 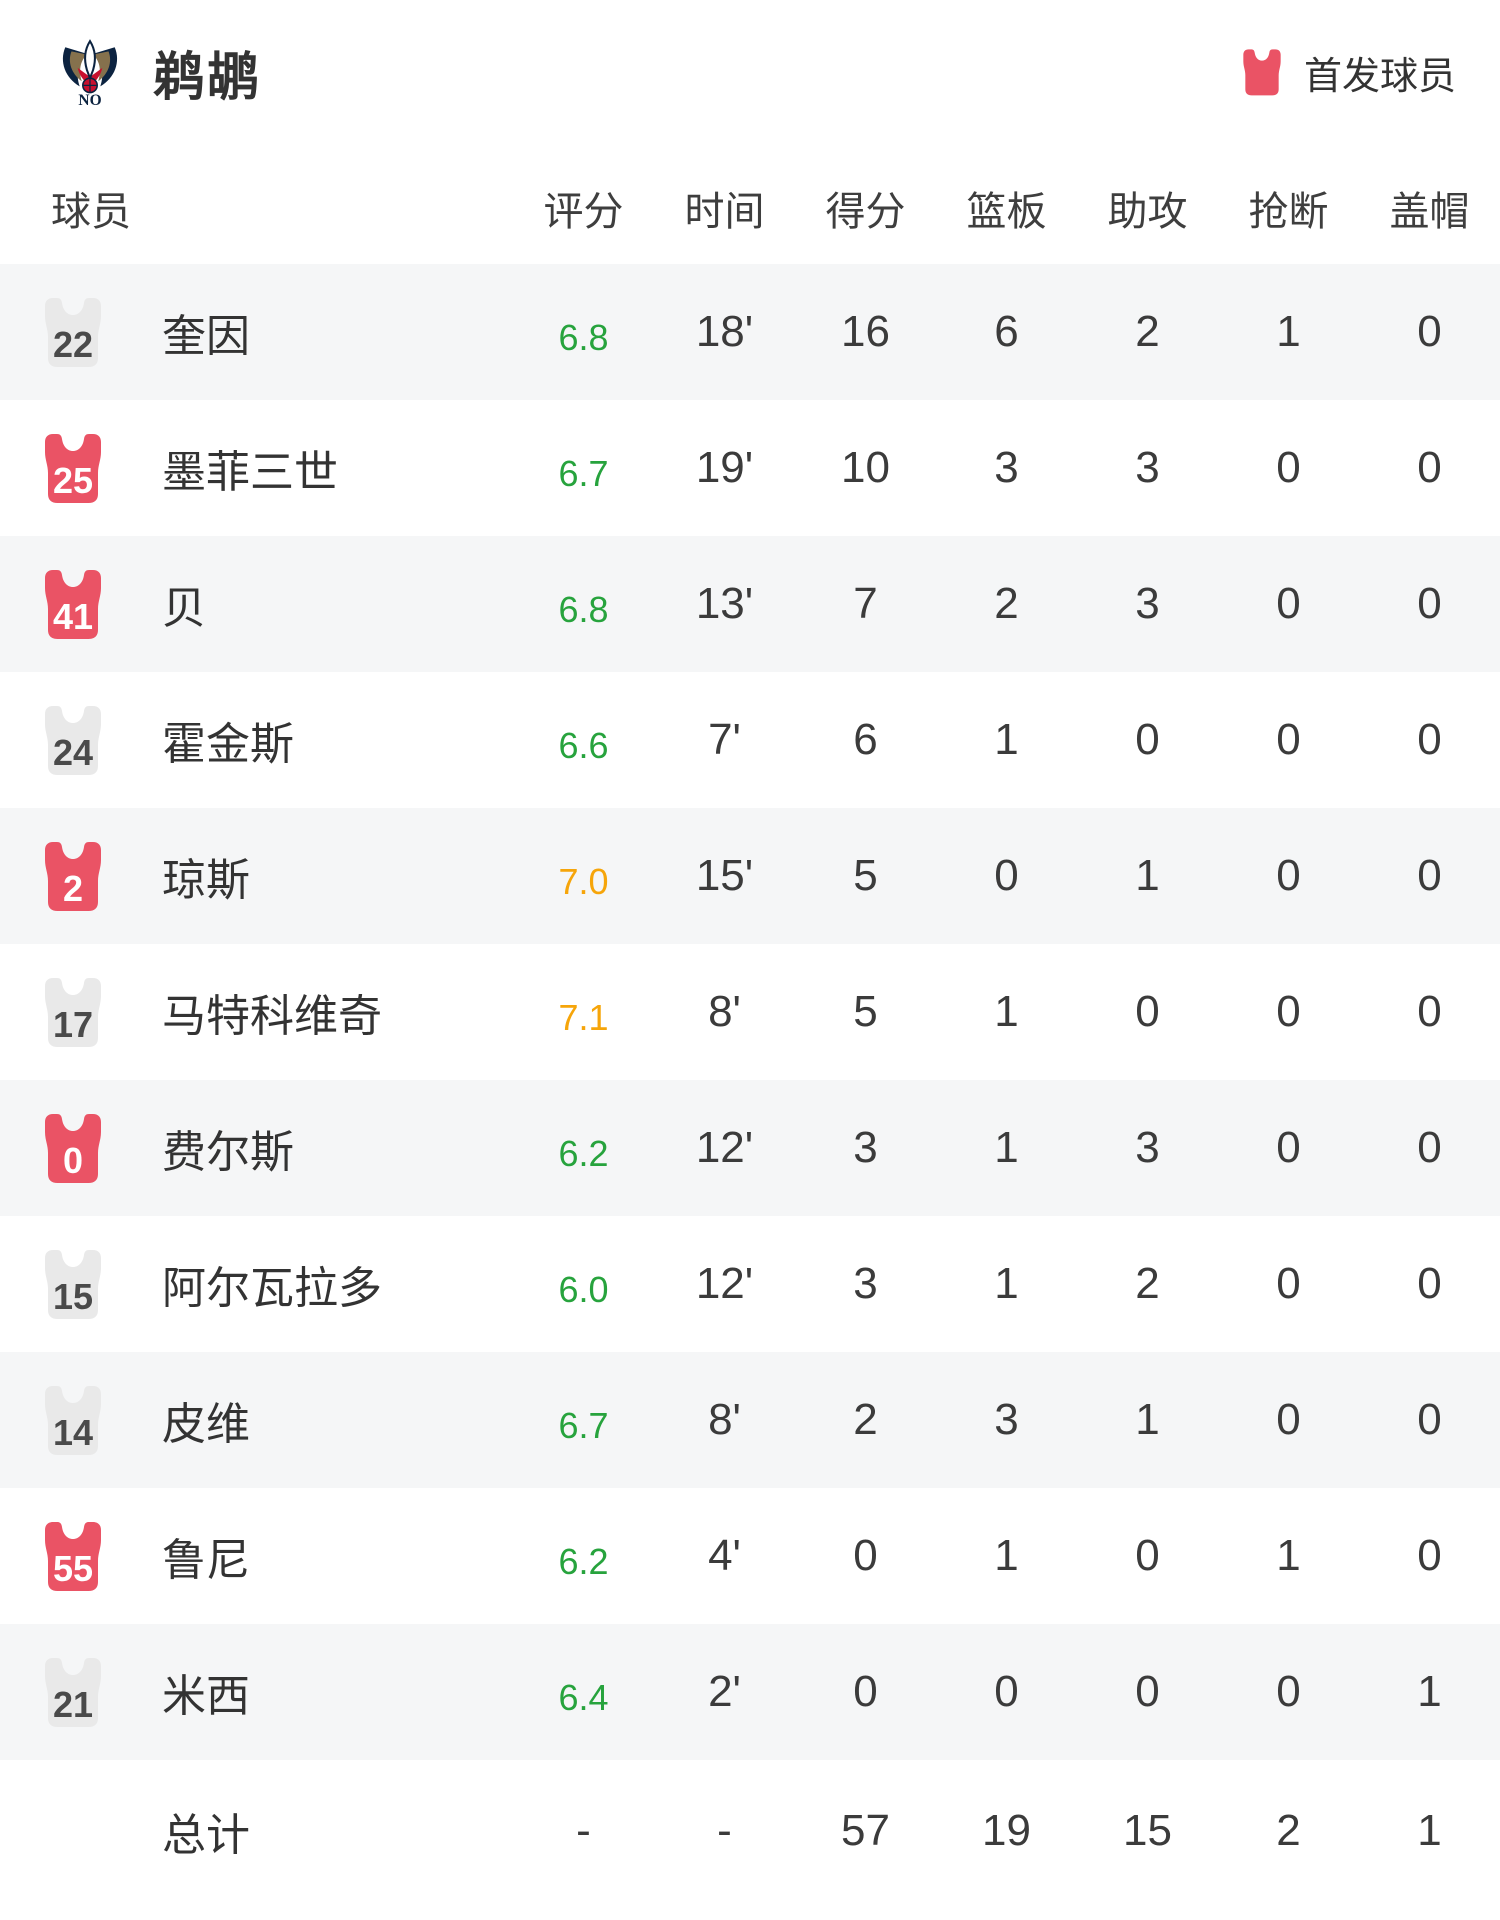 I want to click on player-name: 墨菲三世, so click(x=250, y=472).